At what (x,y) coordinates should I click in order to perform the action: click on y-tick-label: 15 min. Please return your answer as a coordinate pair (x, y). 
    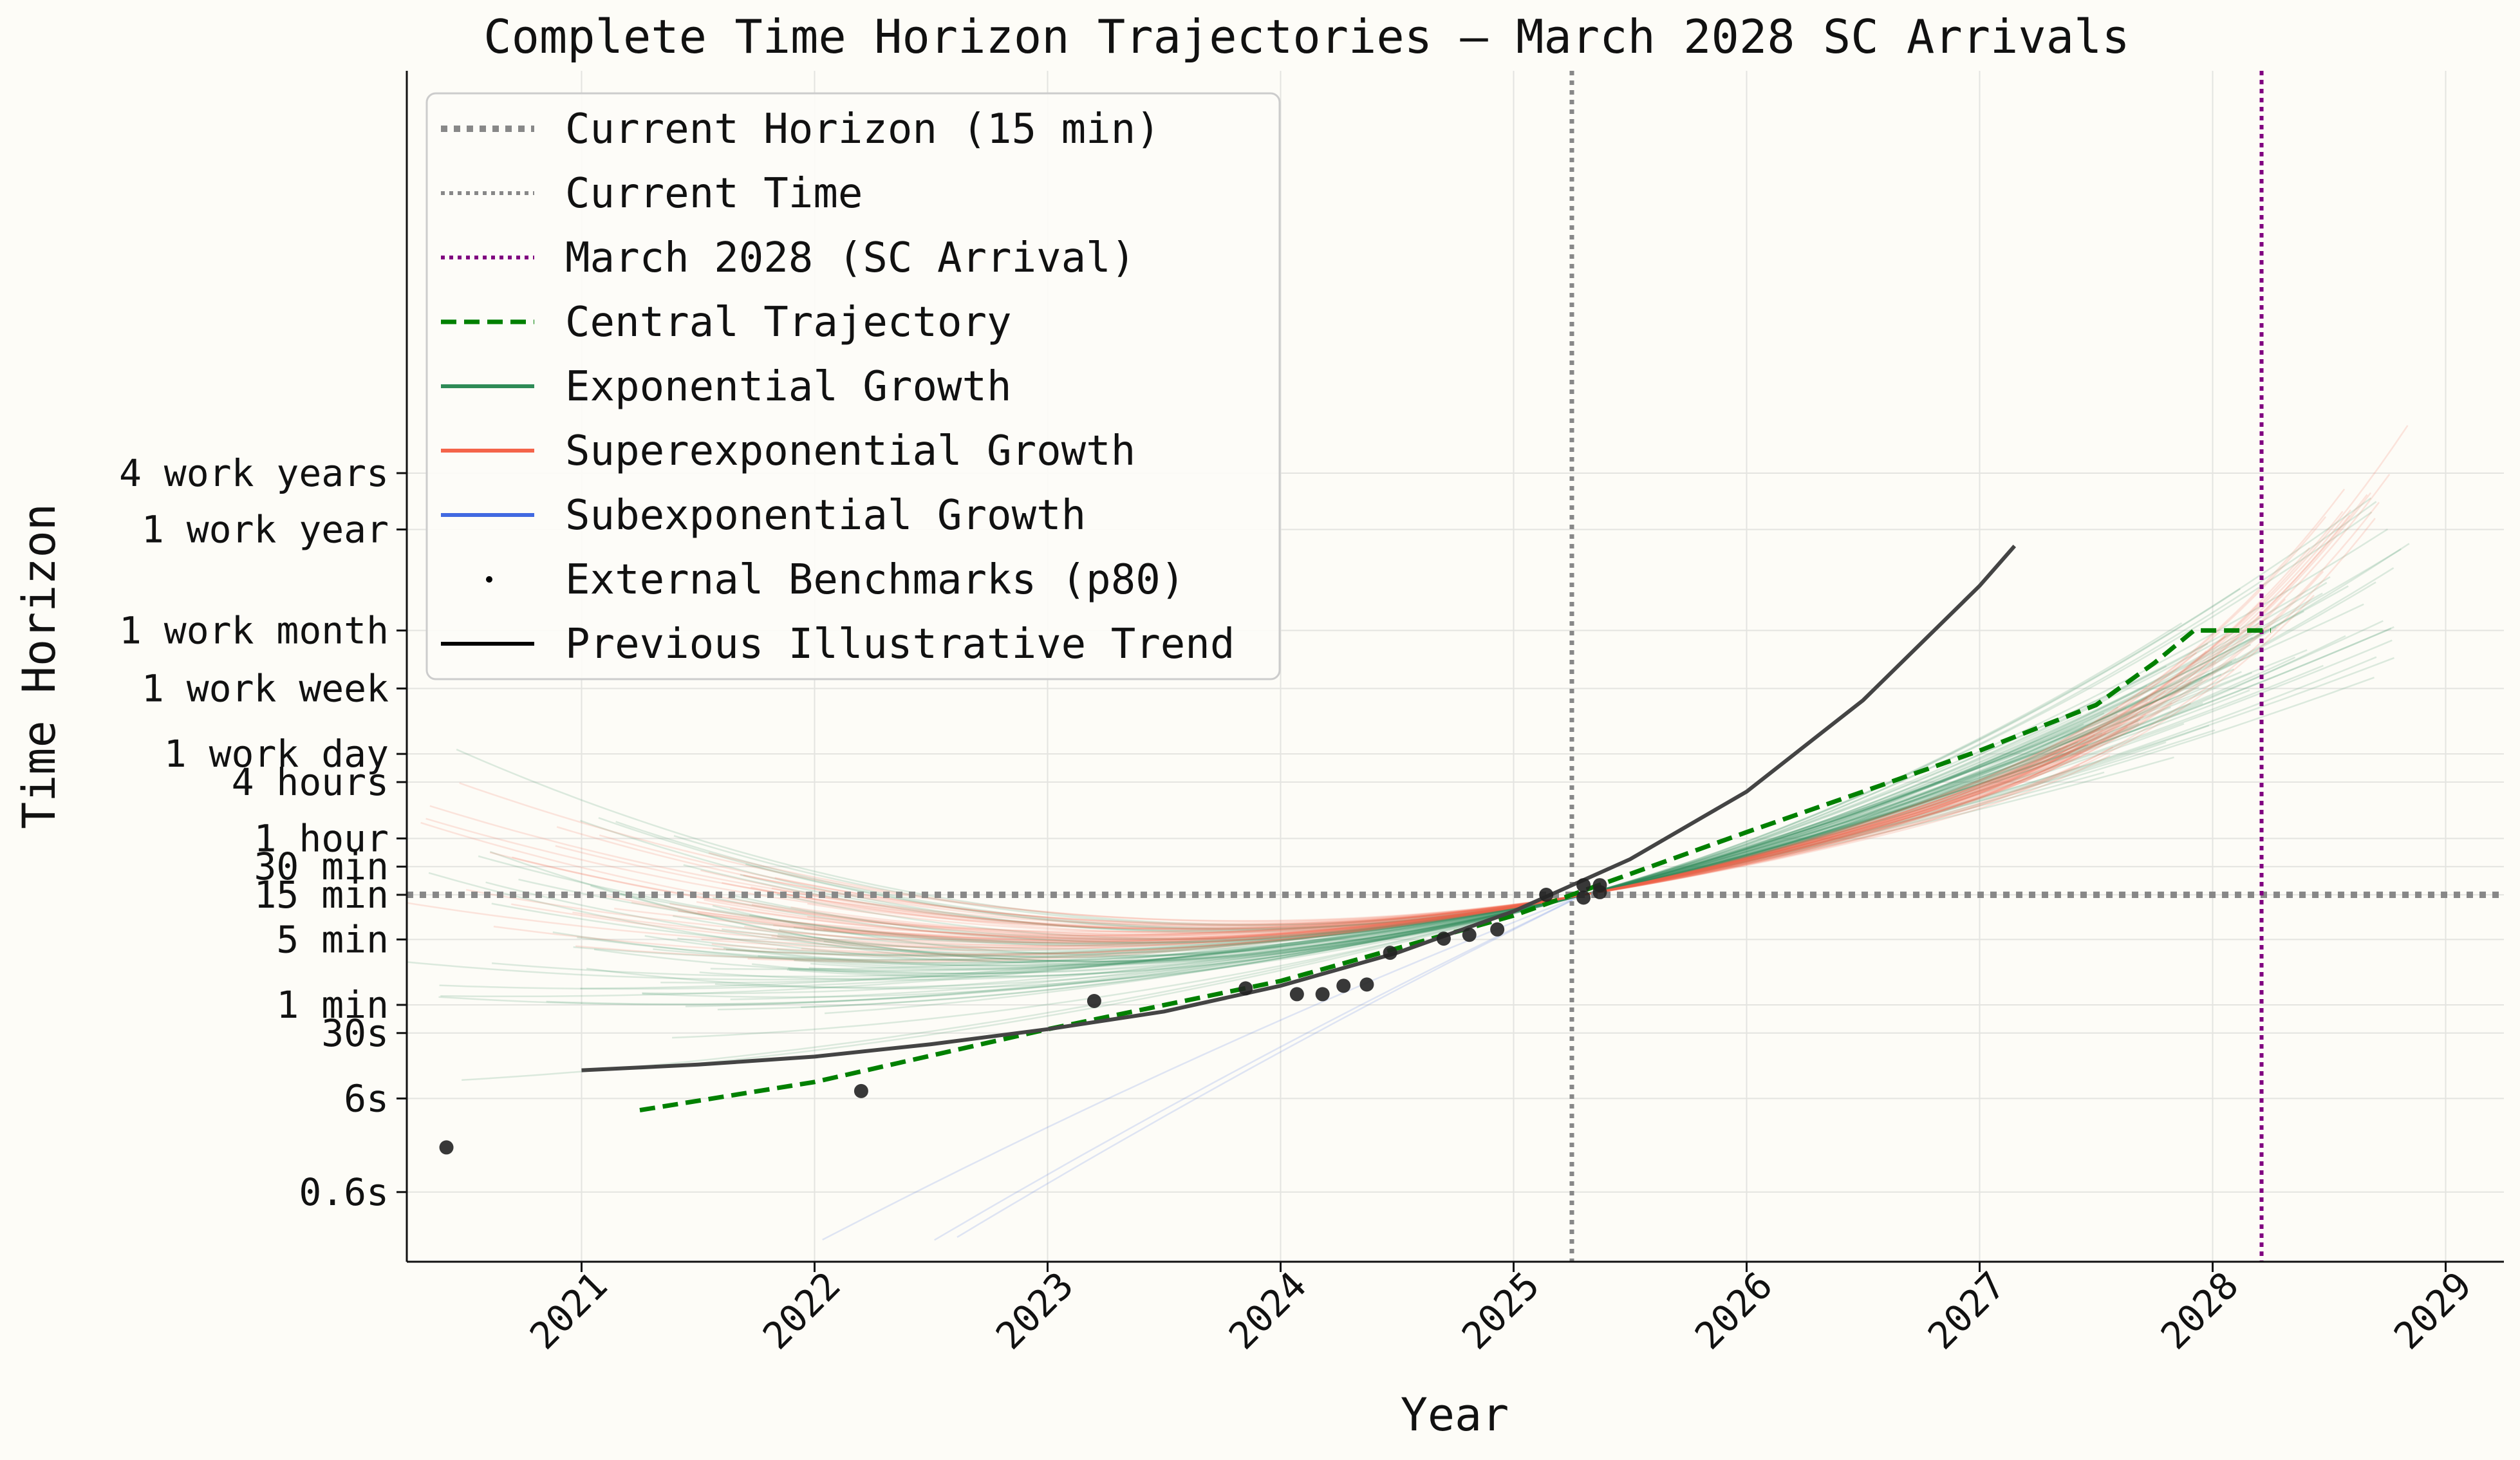
    Looking at the image, I should click on (321, 895).